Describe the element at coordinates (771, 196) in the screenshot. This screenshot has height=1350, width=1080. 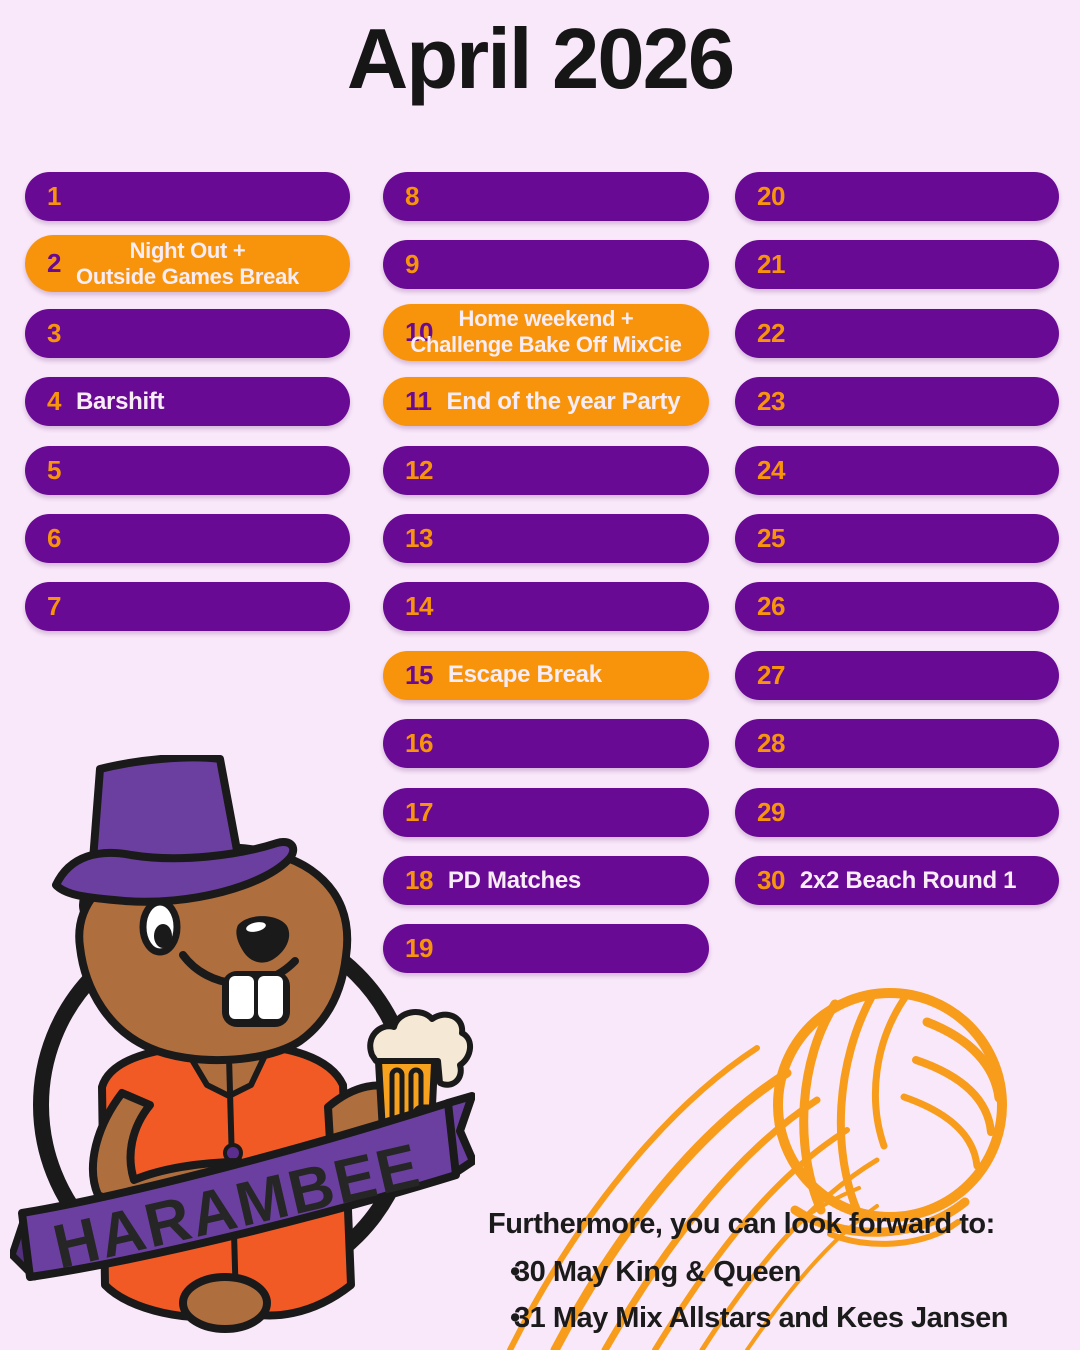
I see `day-number: 20` at that location.